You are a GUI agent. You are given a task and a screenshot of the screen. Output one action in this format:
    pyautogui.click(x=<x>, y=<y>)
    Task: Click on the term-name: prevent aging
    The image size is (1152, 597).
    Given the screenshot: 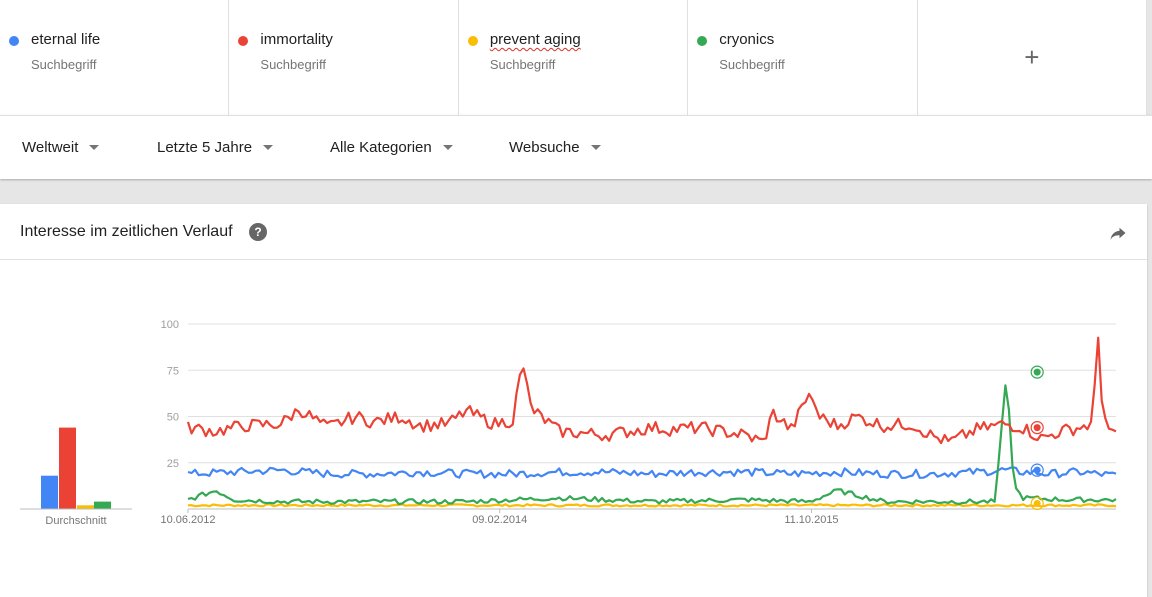 What is the action you would take?
    pyautogui.click(x=535, y=39)
    